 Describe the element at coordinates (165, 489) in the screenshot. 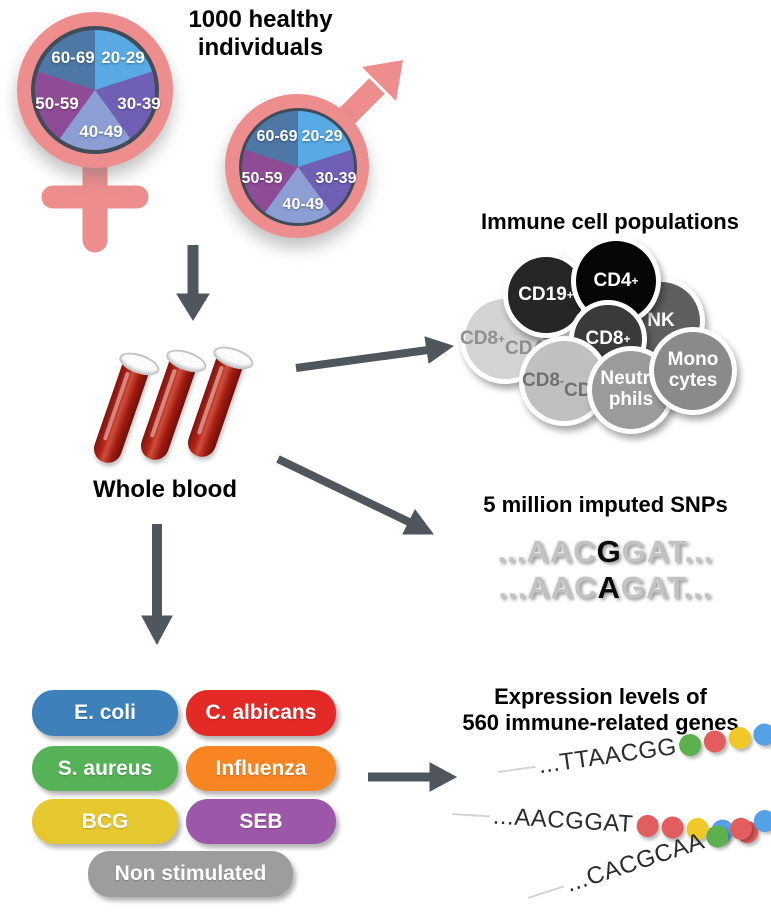

I see `whole-blood-label: Whole blood` at that location.